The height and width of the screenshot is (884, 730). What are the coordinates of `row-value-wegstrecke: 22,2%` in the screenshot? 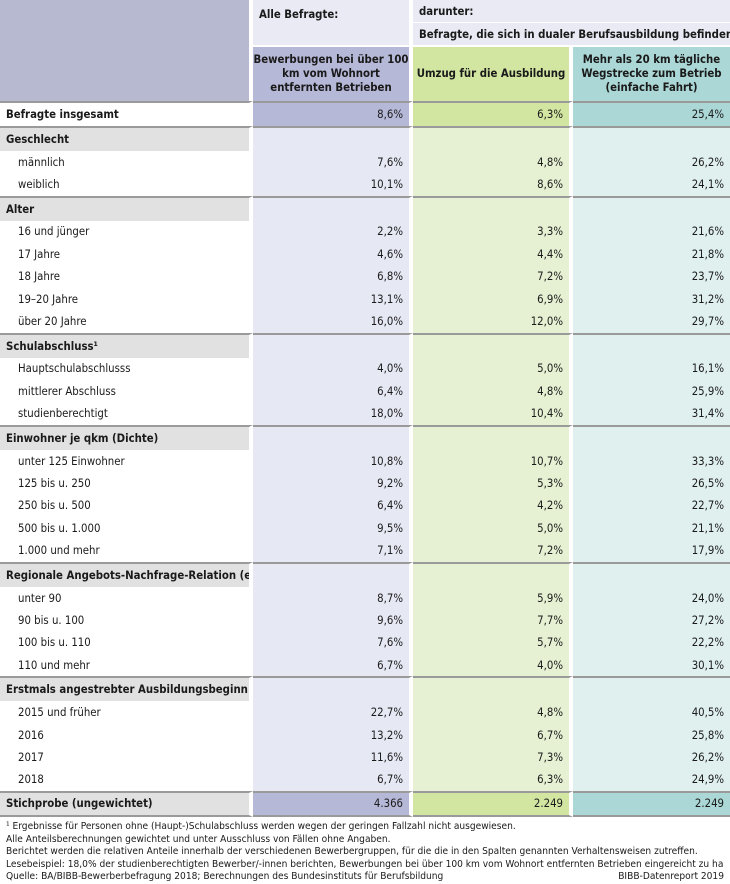 It's located at (651, 643).